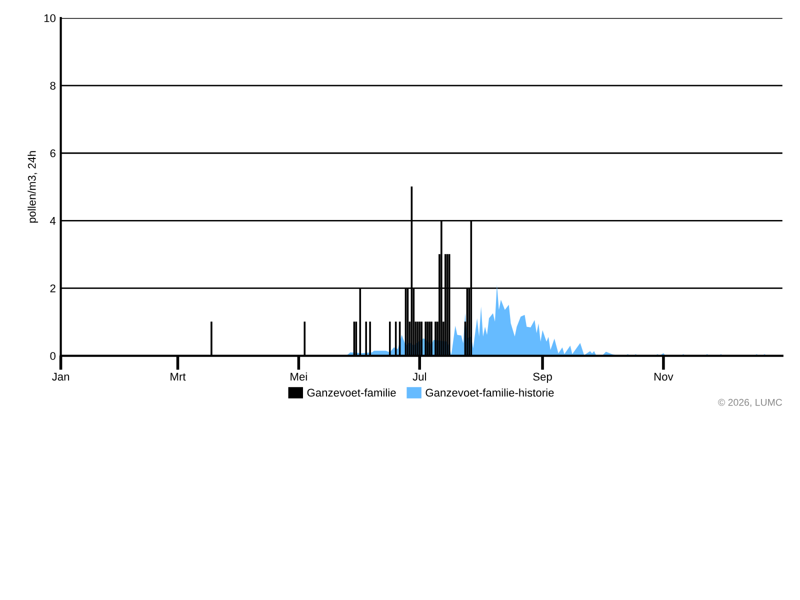 The height and width of the screenshot is (600, 800). Describe the element at coordinates (53, 288) in the screenshot. I see `y-tick-label: 2` at that location.